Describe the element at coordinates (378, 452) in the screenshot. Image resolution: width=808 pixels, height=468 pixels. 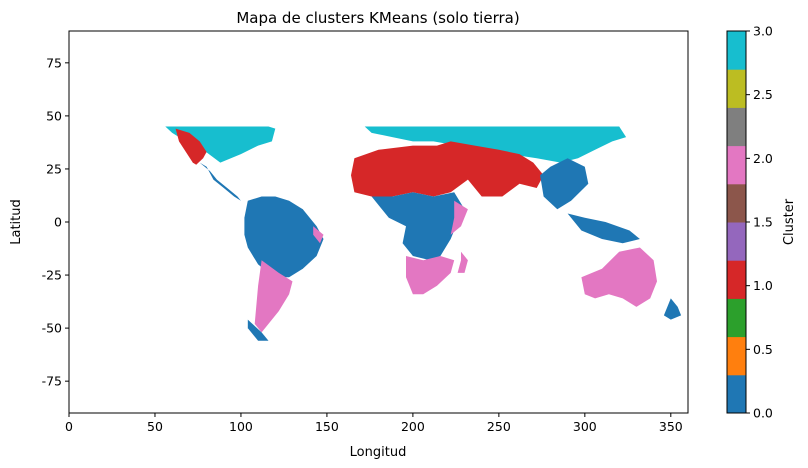
I see `x-axis-label: Longitud` at that location.